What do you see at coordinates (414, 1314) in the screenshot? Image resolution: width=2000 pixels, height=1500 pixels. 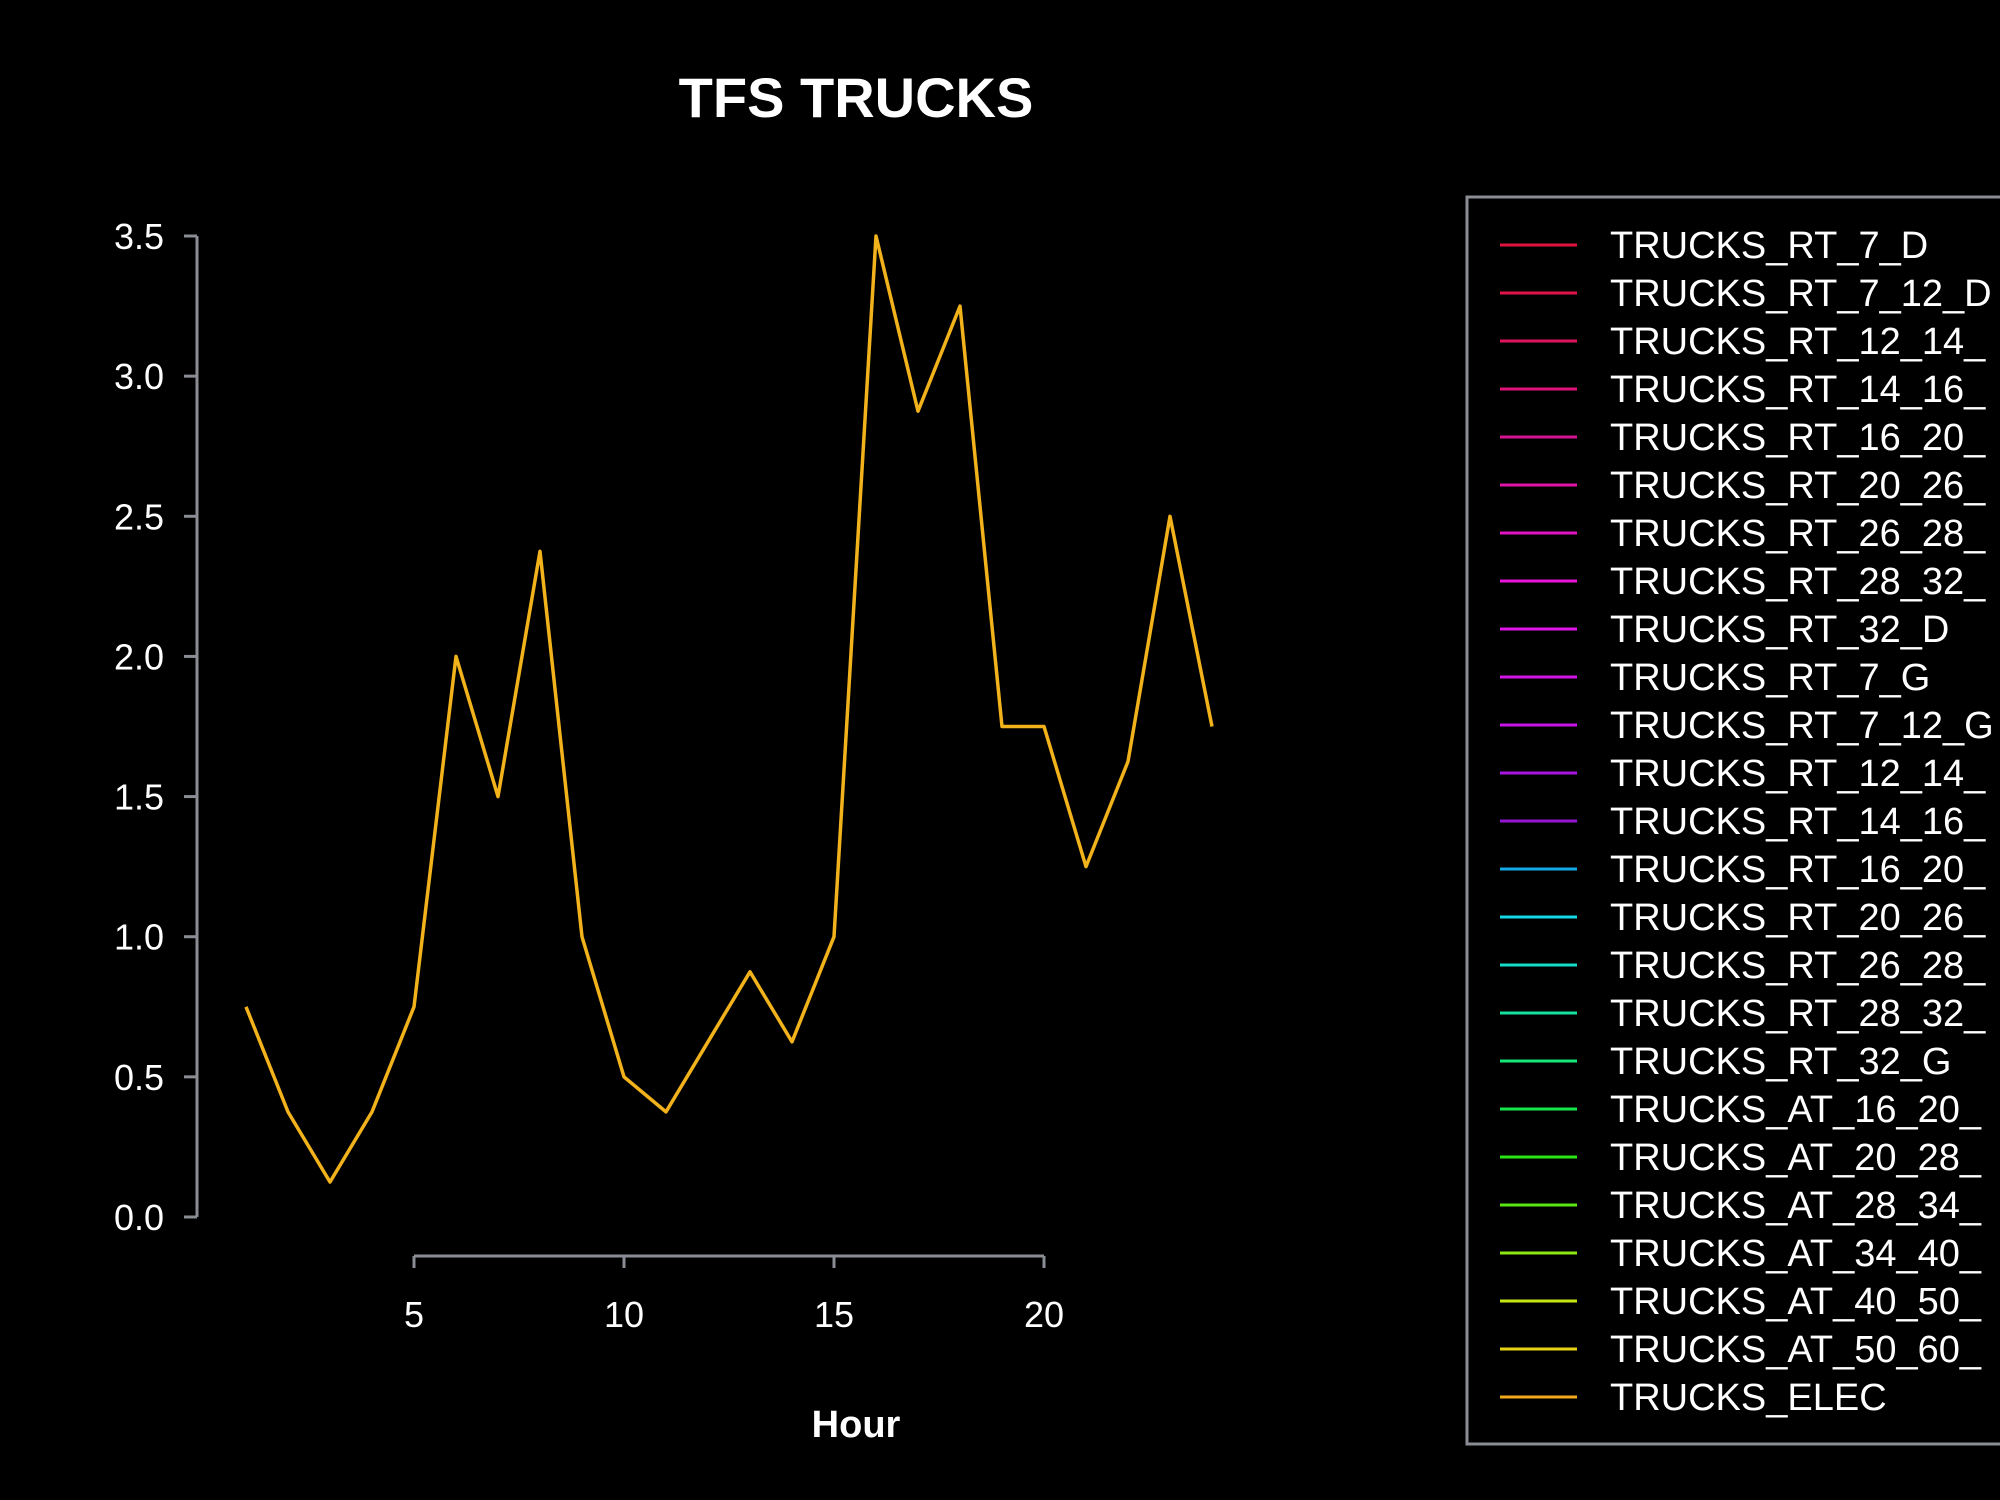 I see `x-tick-label: 5` at bounding box center [414, 1314].